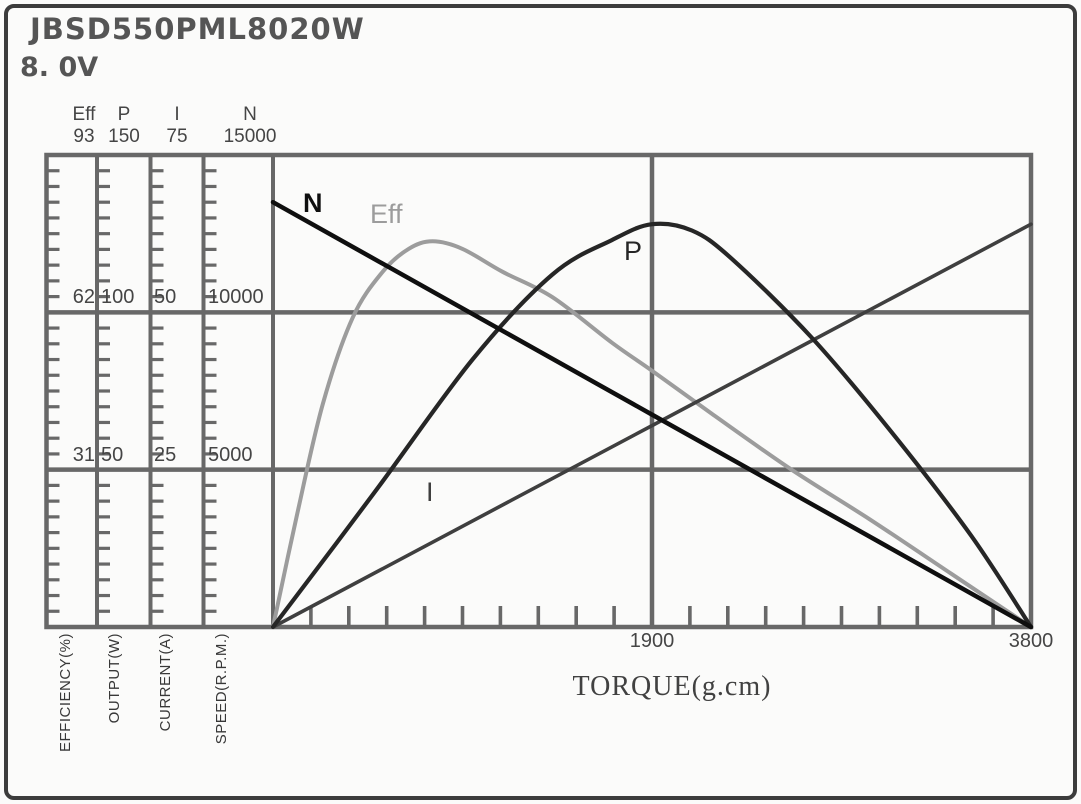 The image size is (1081, 804). I want to click on curve-label-P: P, so click(633, 251).